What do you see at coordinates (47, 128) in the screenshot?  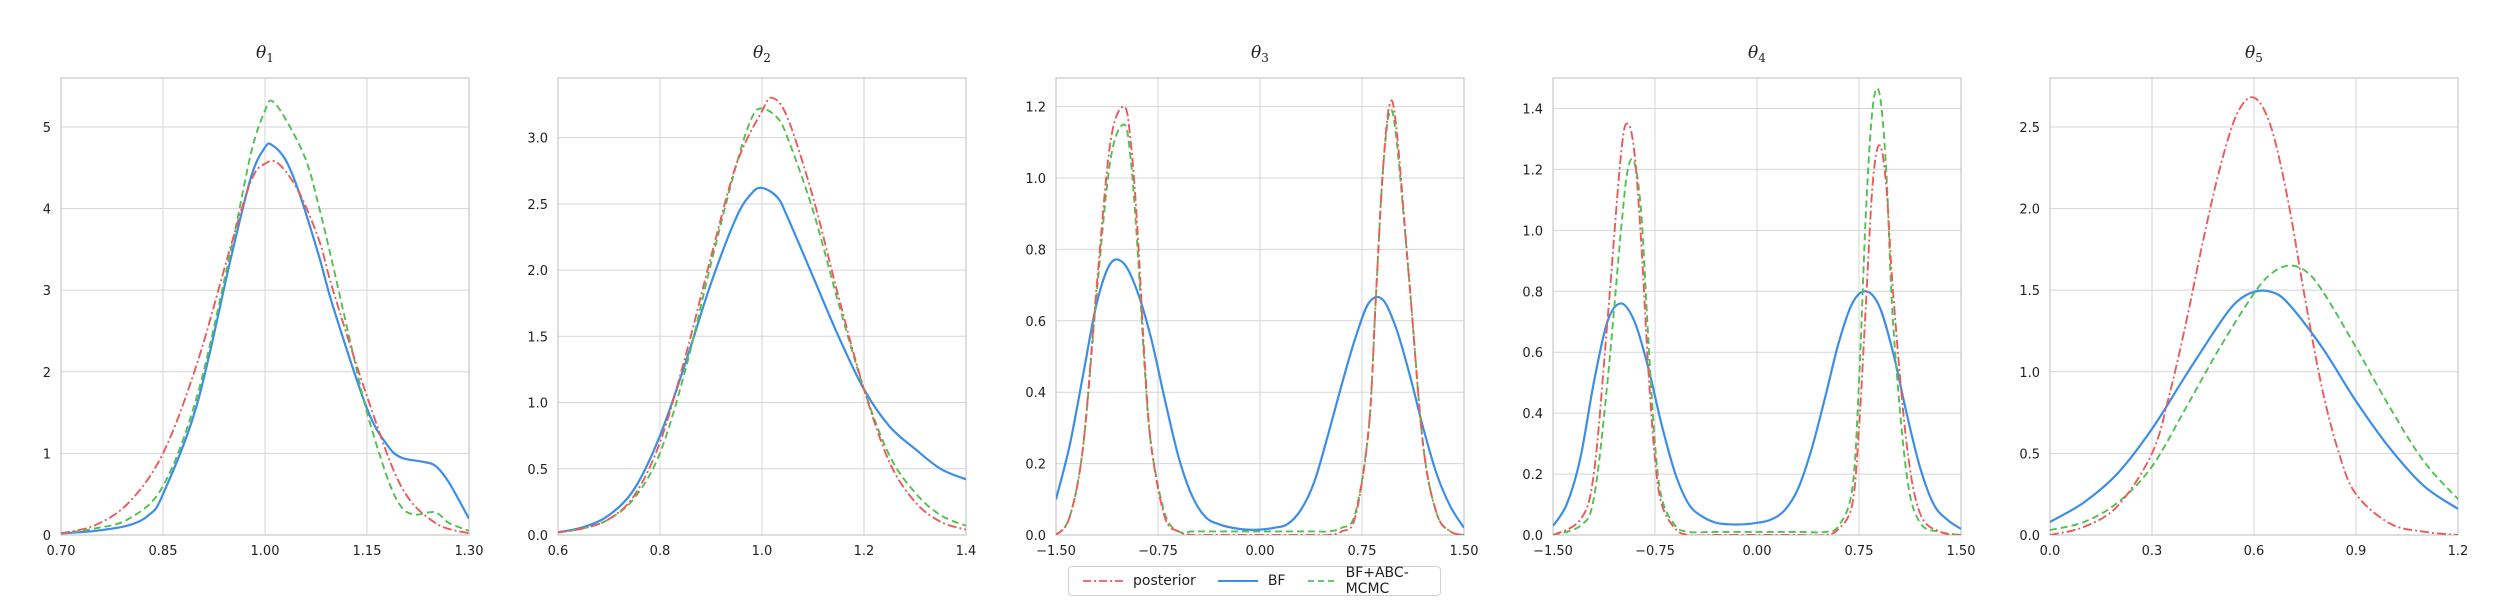 I see `y-tick-label: 5` at bounding box center [47, 128].